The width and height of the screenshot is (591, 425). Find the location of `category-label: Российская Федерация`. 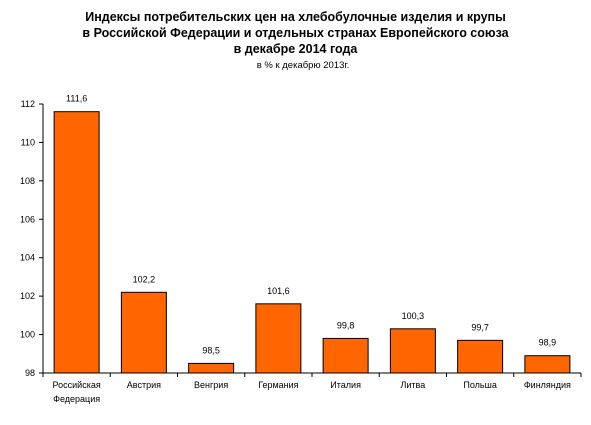

category-label: Российская Федерация is located at coordinates (77, 392).